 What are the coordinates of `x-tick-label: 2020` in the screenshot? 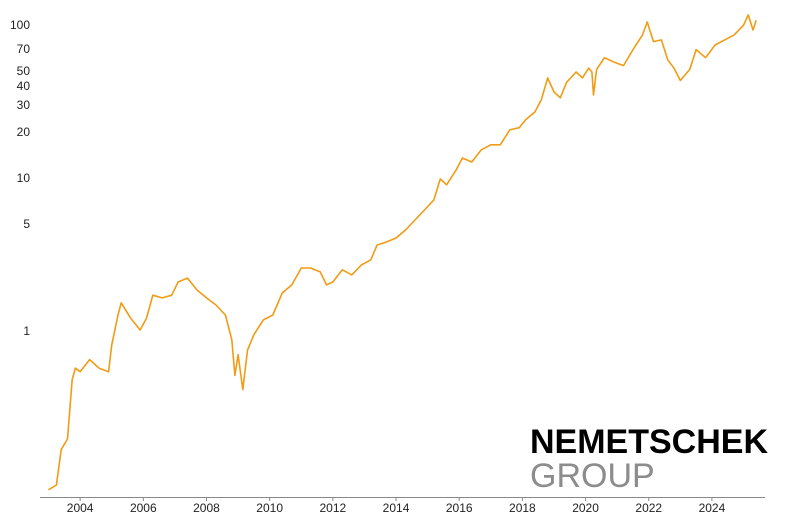 It's located at (585, 508).